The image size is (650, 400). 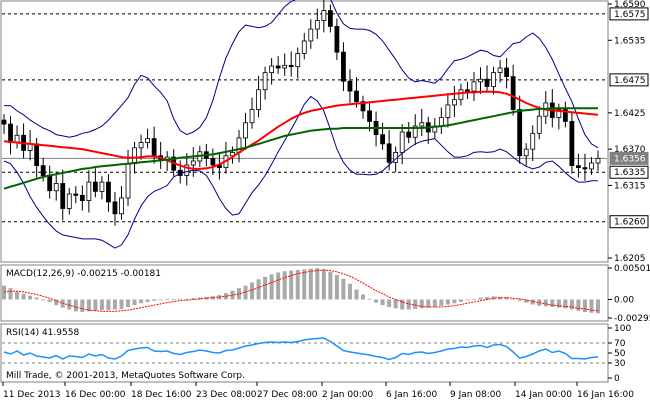 What do you see at coordinates (83, 274) in the screenshot?
I see `macd-title: MACD(12,26,9) -0.00215 -0.00181` at bounding box center [83, 274].